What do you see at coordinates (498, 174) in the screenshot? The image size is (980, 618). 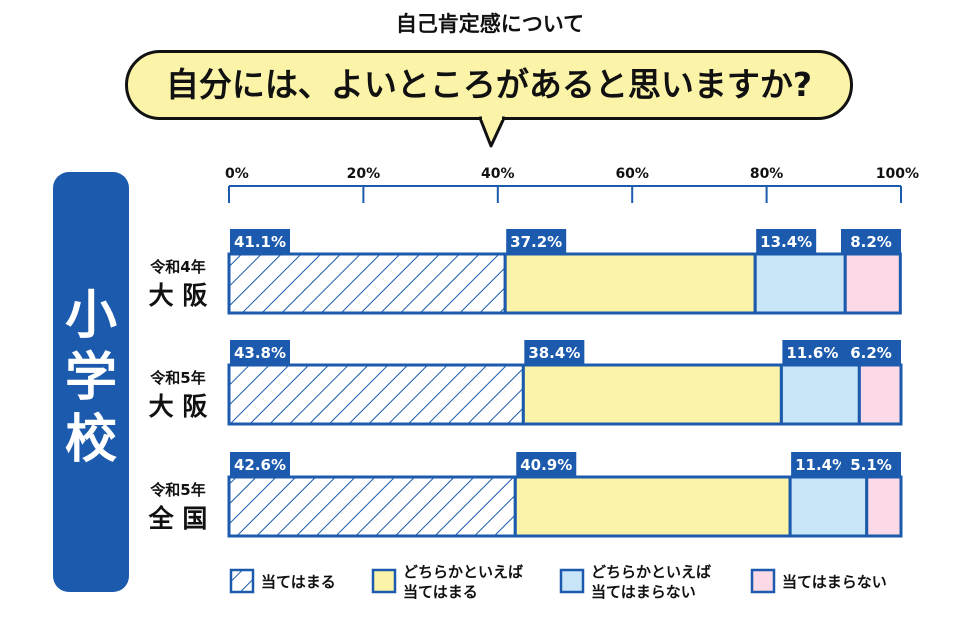 I see `x-tick-label: 40%` at bounding box center [498, 174].